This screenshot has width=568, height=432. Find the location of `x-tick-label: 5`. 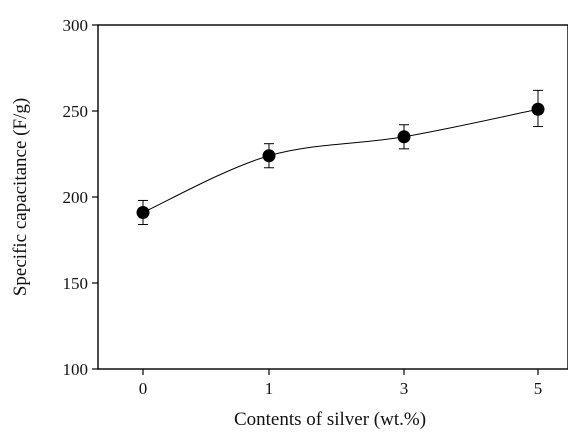

x-tick-label: 5 is located at coordinates (538, 388).